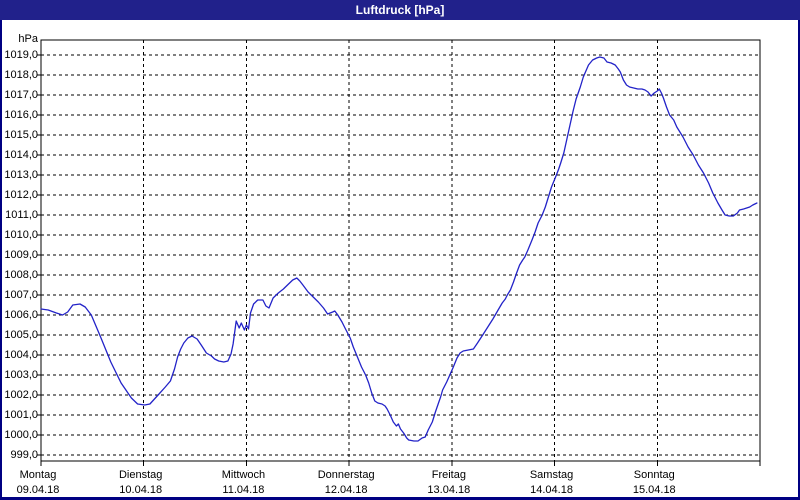 The width and height of the screenshot is (800, 500). Describe the element at coordinates (448, 475) in the screenshot. I see `x-day-label: Freitag` at that location.